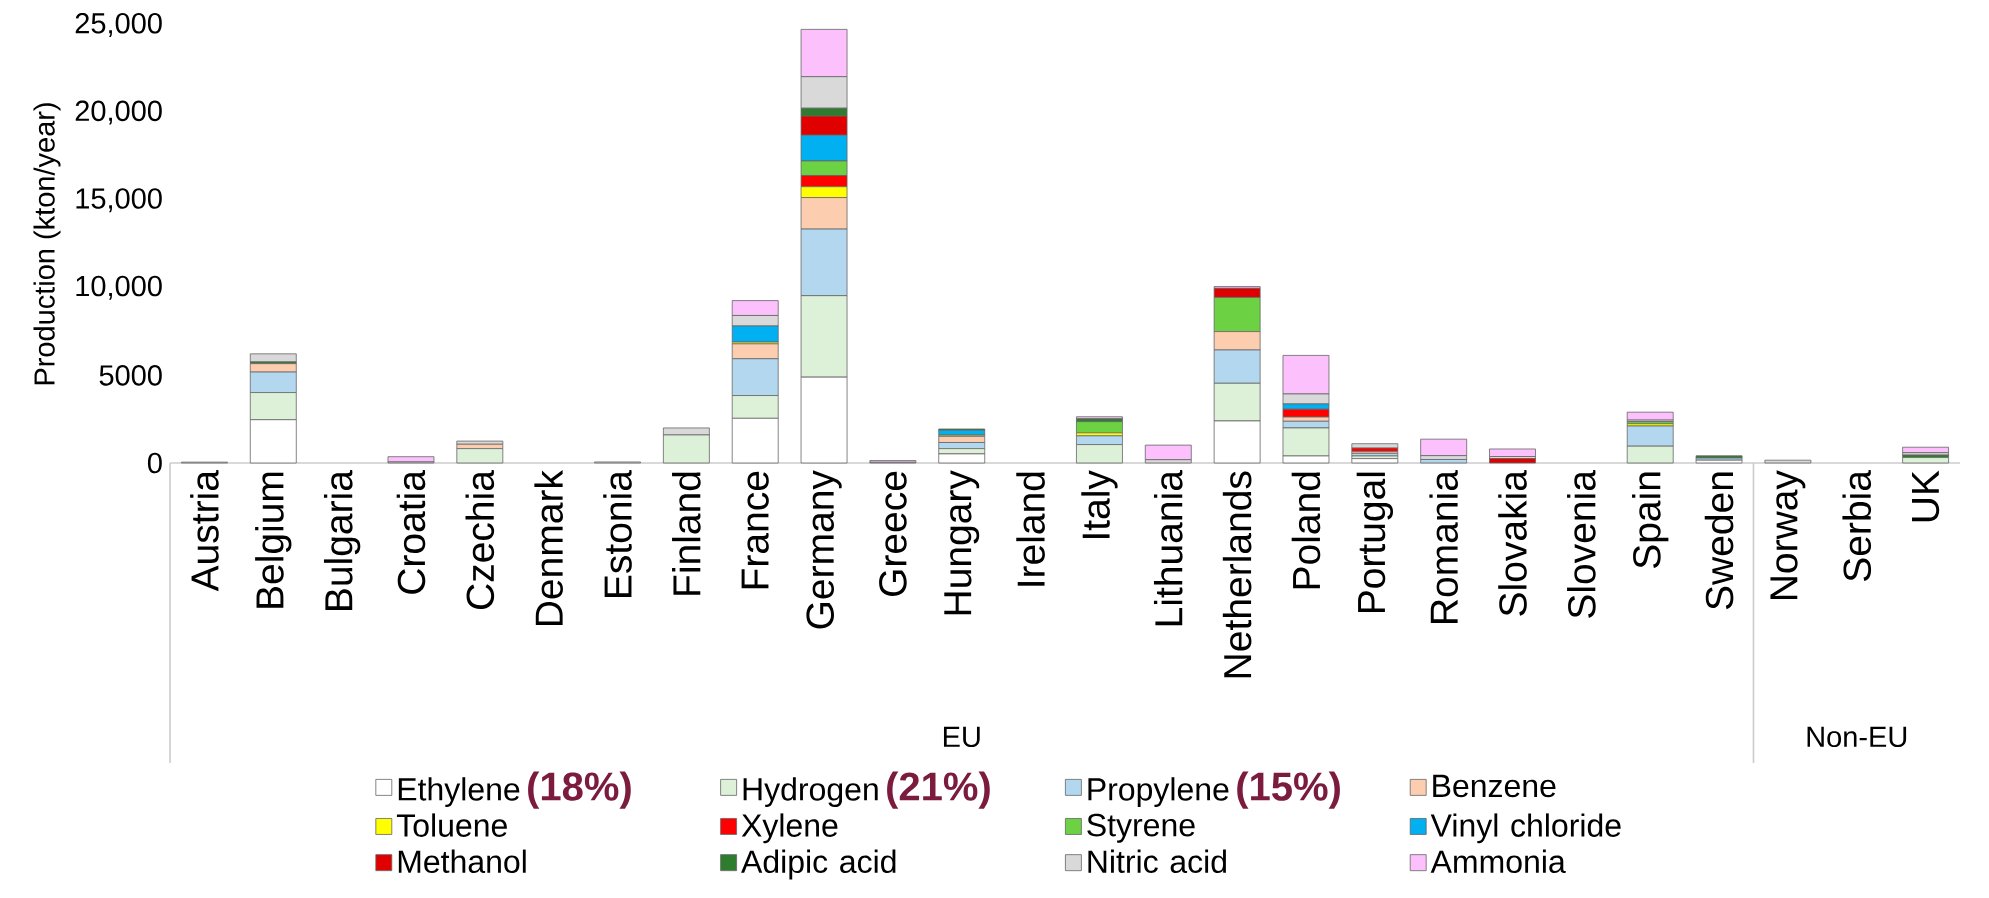 The height and width of the screenshot is (898, 1989). I want to click on x-tick-label: Belgium, so click(273, 540).